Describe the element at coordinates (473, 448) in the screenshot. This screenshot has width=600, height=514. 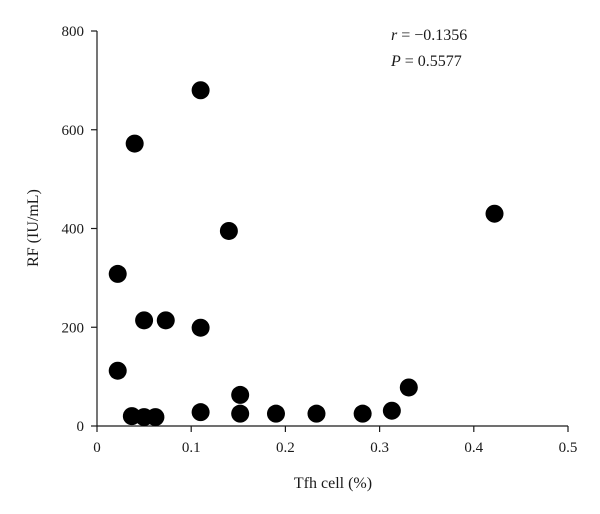
I see `x-tick-label: 0.4` at that location.